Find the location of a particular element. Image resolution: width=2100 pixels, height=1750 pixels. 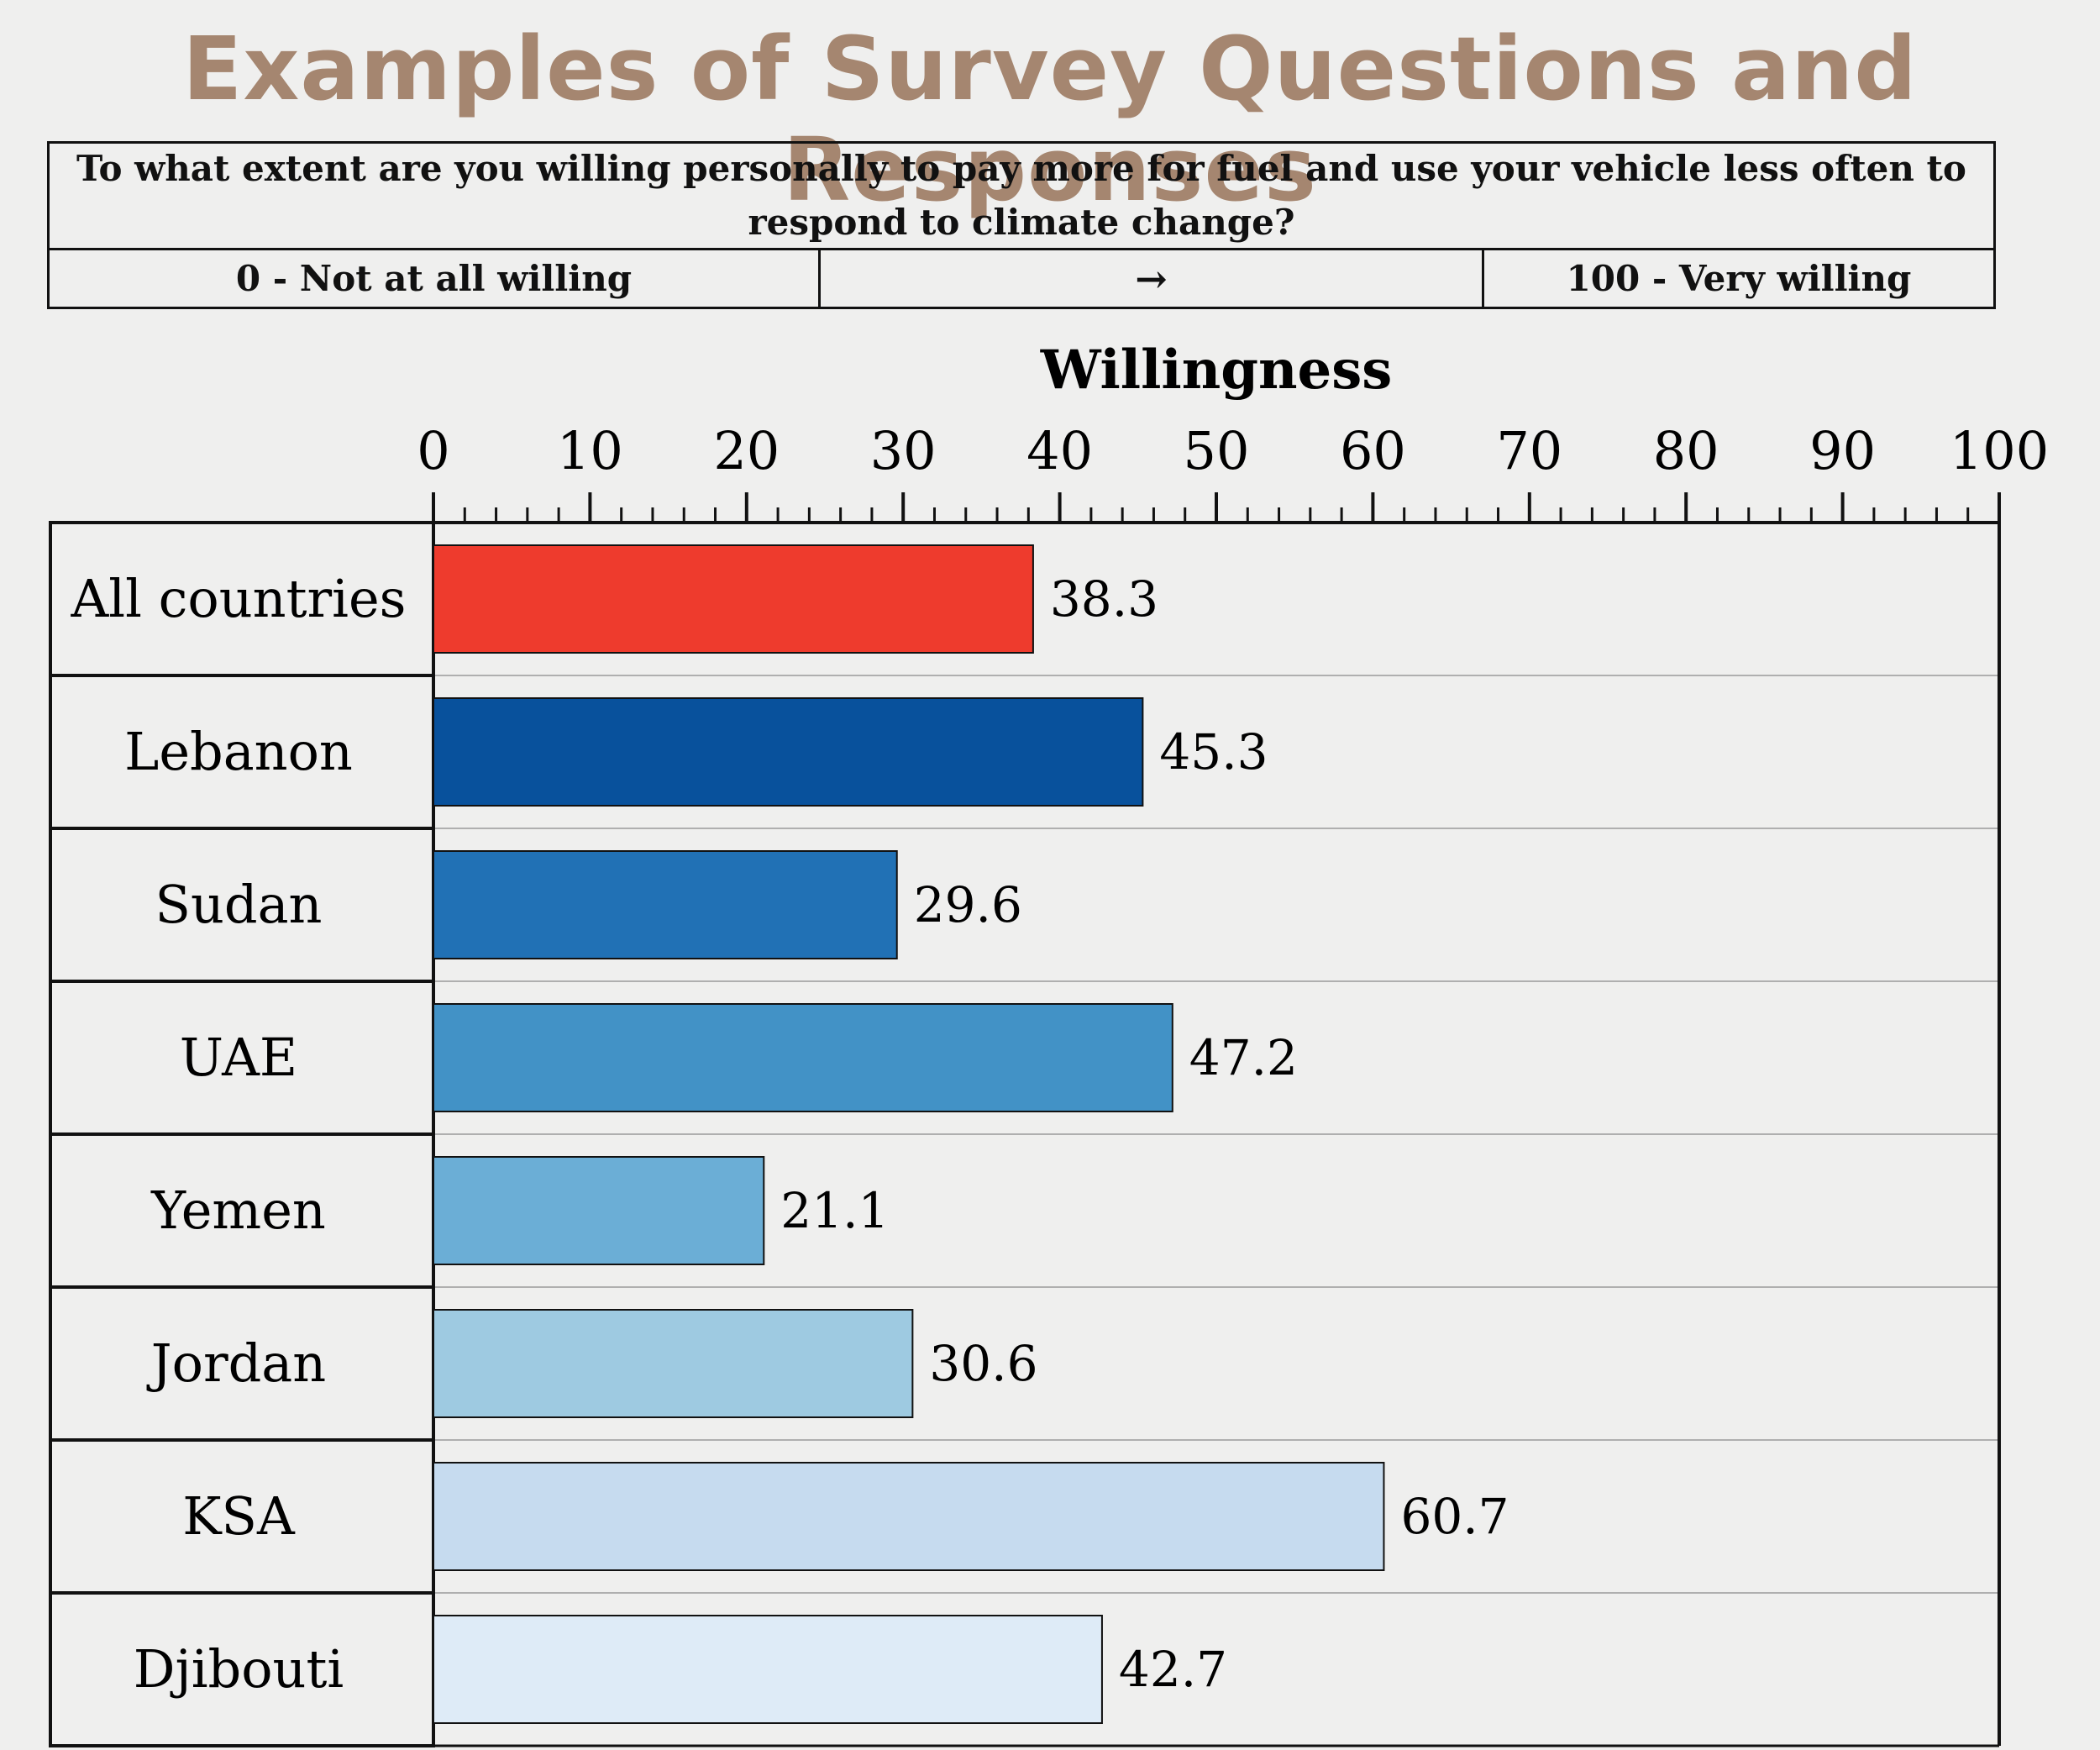

x-tick-label: 10 is located at coordinates (590, 451).